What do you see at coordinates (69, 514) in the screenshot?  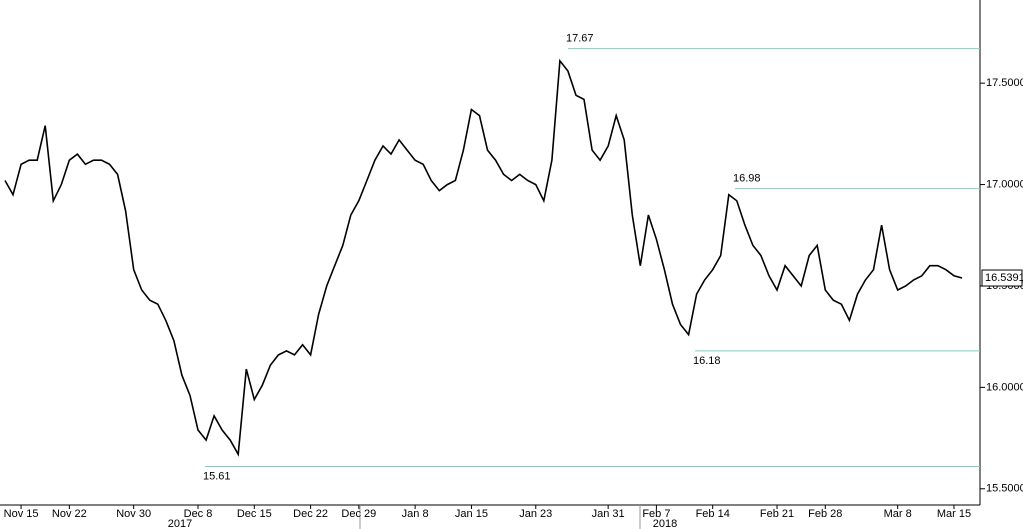 I see `x-tick-label: Nov 22` at bounding box center [69, 514].